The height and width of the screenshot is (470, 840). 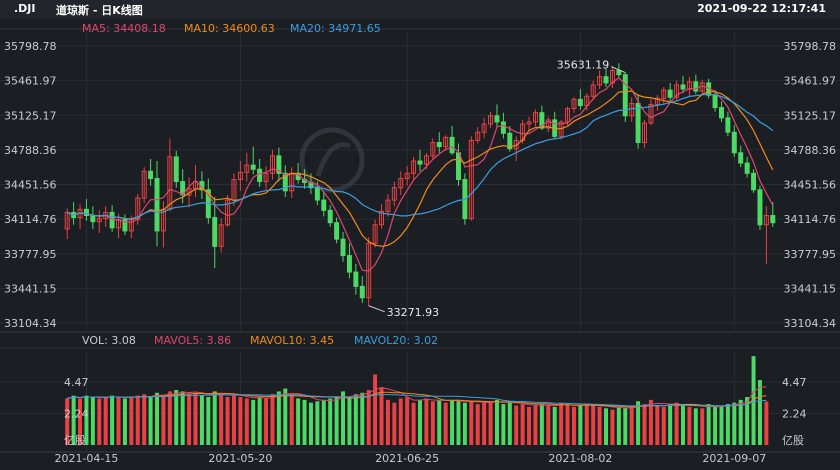 What do you see at coordinates (810, 185) in the screenshot?
I see `price-tick-right: 34451.56` at bounding box center [810, 185].